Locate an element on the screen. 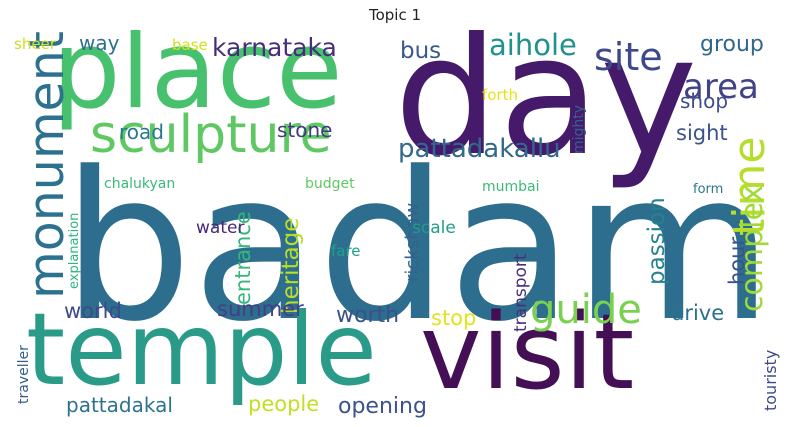 This screenshot has width=790, height=427. word-temple: temple is located at coordinates (201, 349).